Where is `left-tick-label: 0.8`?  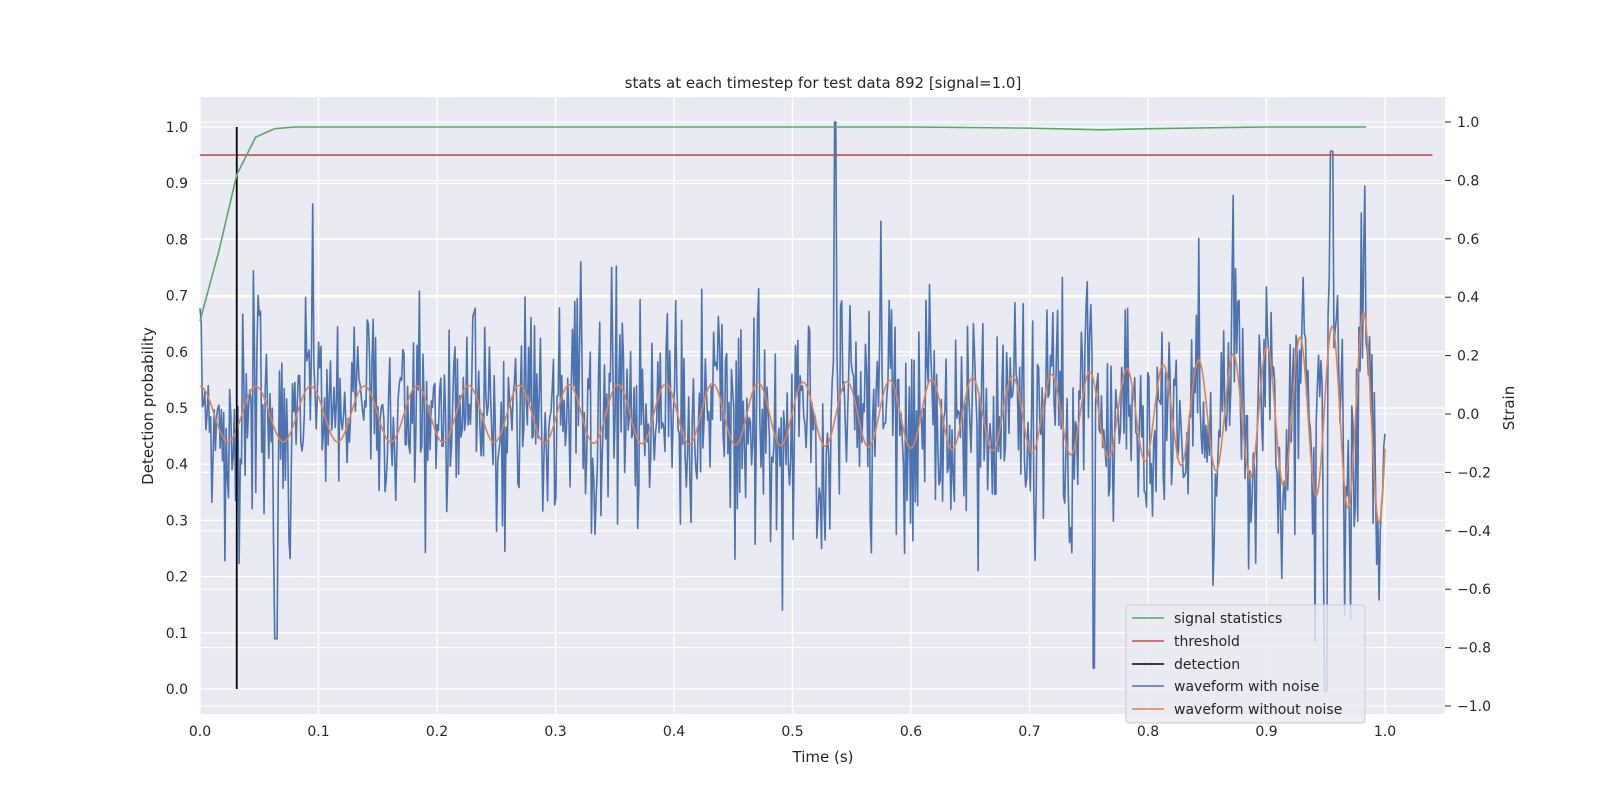
left-tick-label: 0.8 is located at coordinates (177, 240).